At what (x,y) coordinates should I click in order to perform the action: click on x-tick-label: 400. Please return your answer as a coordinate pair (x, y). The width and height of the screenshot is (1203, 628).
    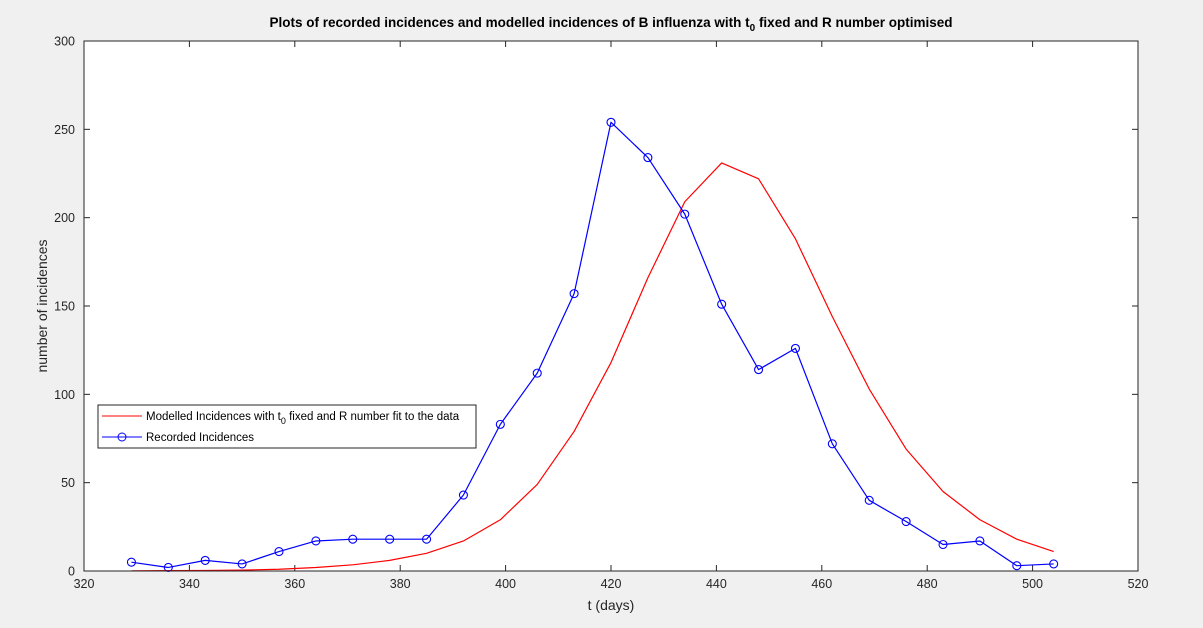
    Looking at the image, I should click on (505, 584).